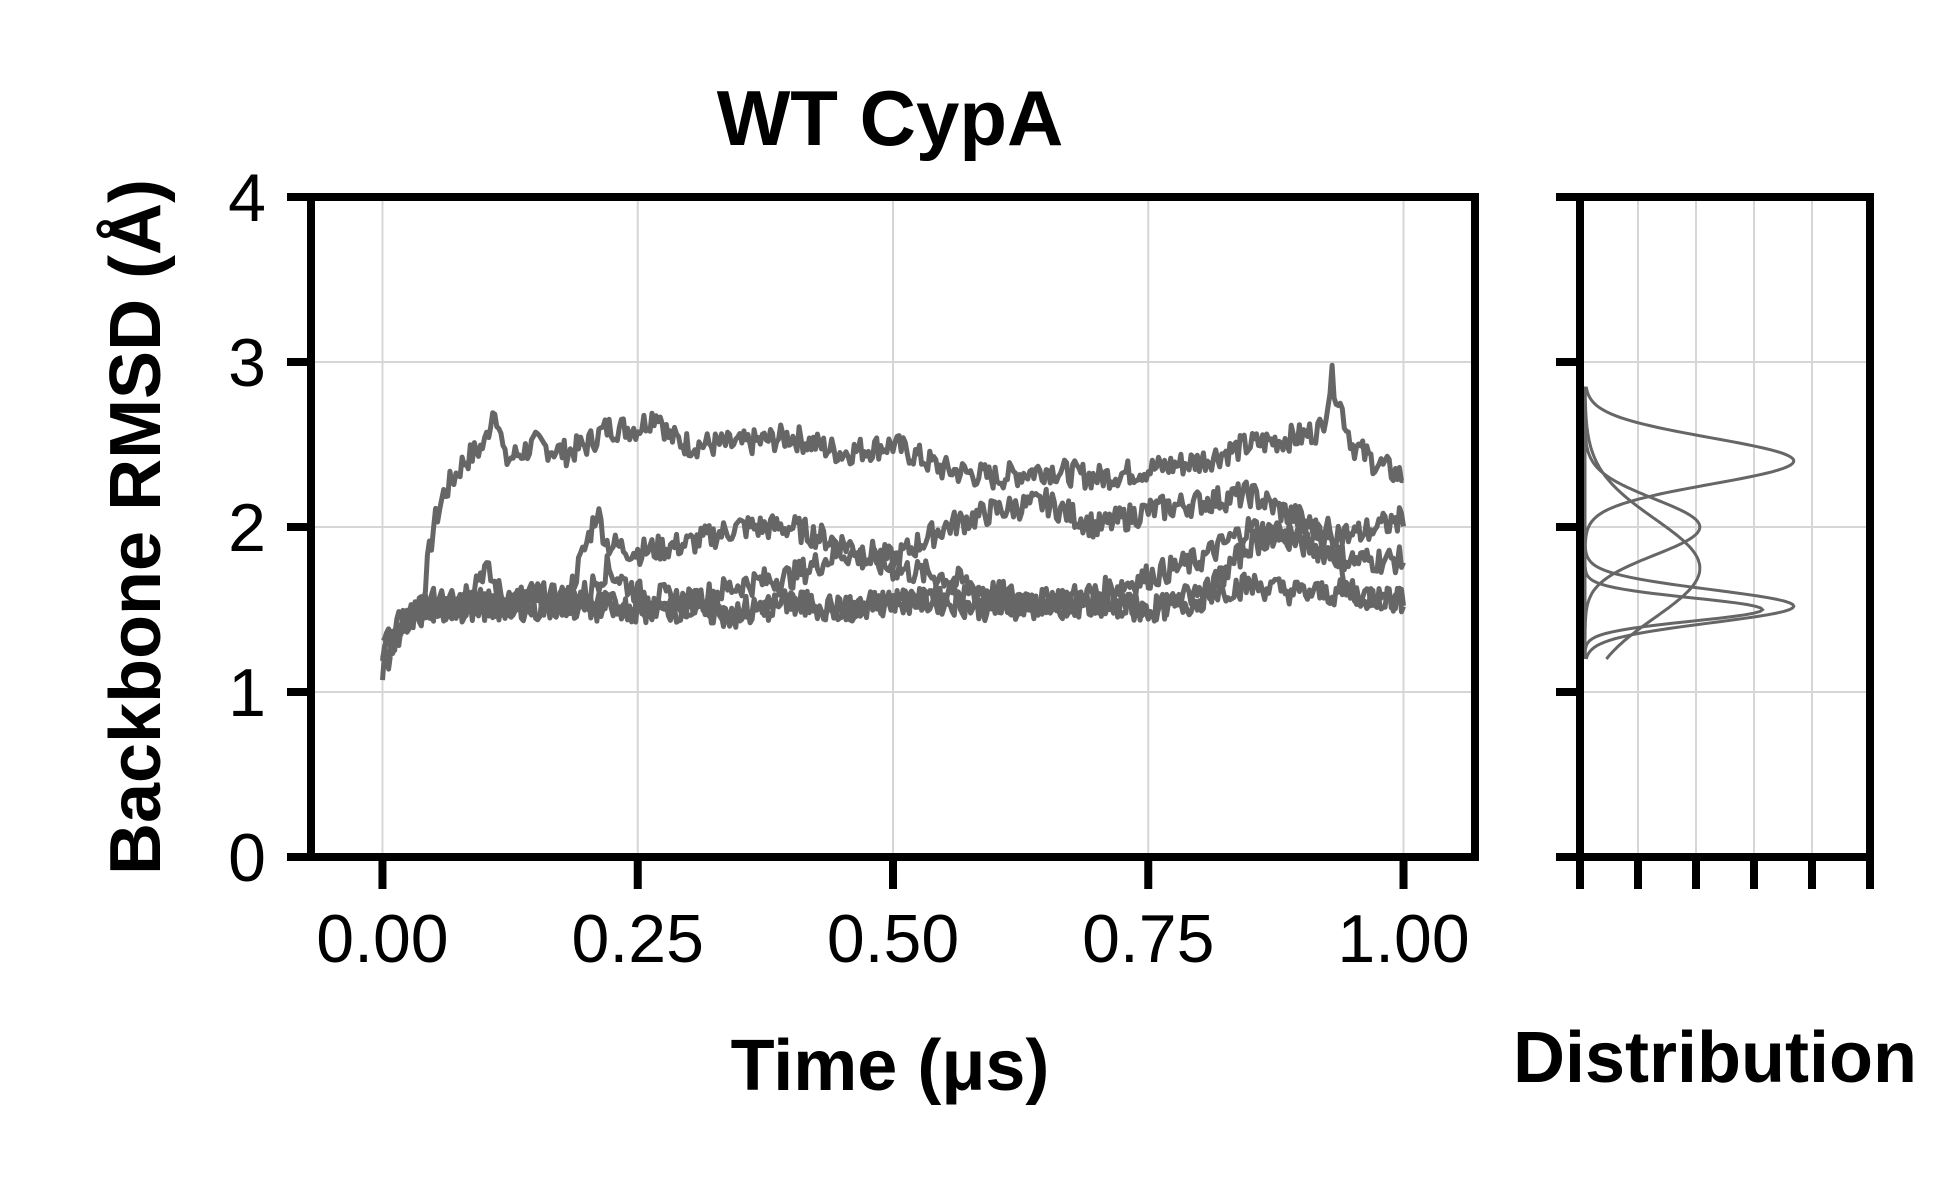 The height and width of the screenshot is (1200, 1950). What do you see at coordinates (890, 118) in the screenshot?
I see `chart-title: WT CypA` at bounding box center [890, 118].